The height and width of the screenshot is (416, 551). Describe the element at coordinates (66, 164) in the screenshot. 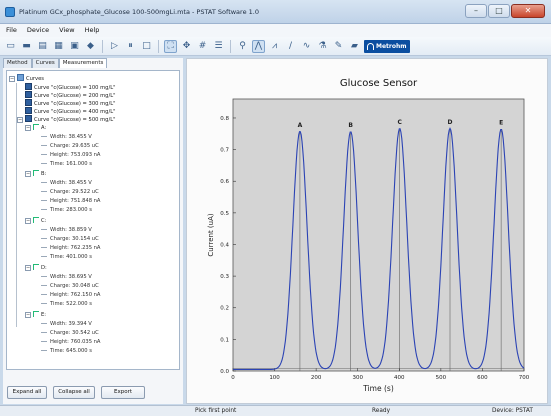

I see `peak-time: Time: 161.000 s` at that location.